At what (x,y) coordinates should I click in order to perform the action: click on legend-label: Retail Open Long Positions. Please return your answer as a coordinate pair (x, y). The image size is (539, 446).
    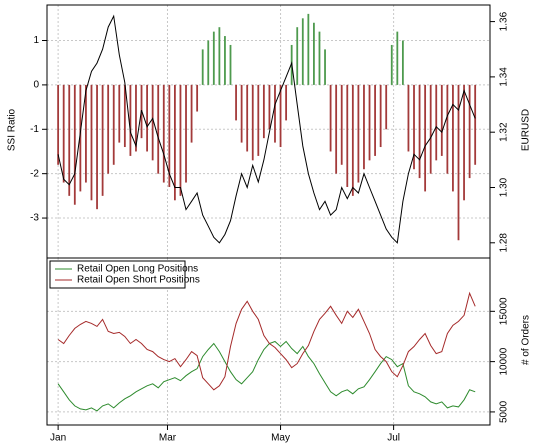
    Looking at the image, I should click on (137, 269).